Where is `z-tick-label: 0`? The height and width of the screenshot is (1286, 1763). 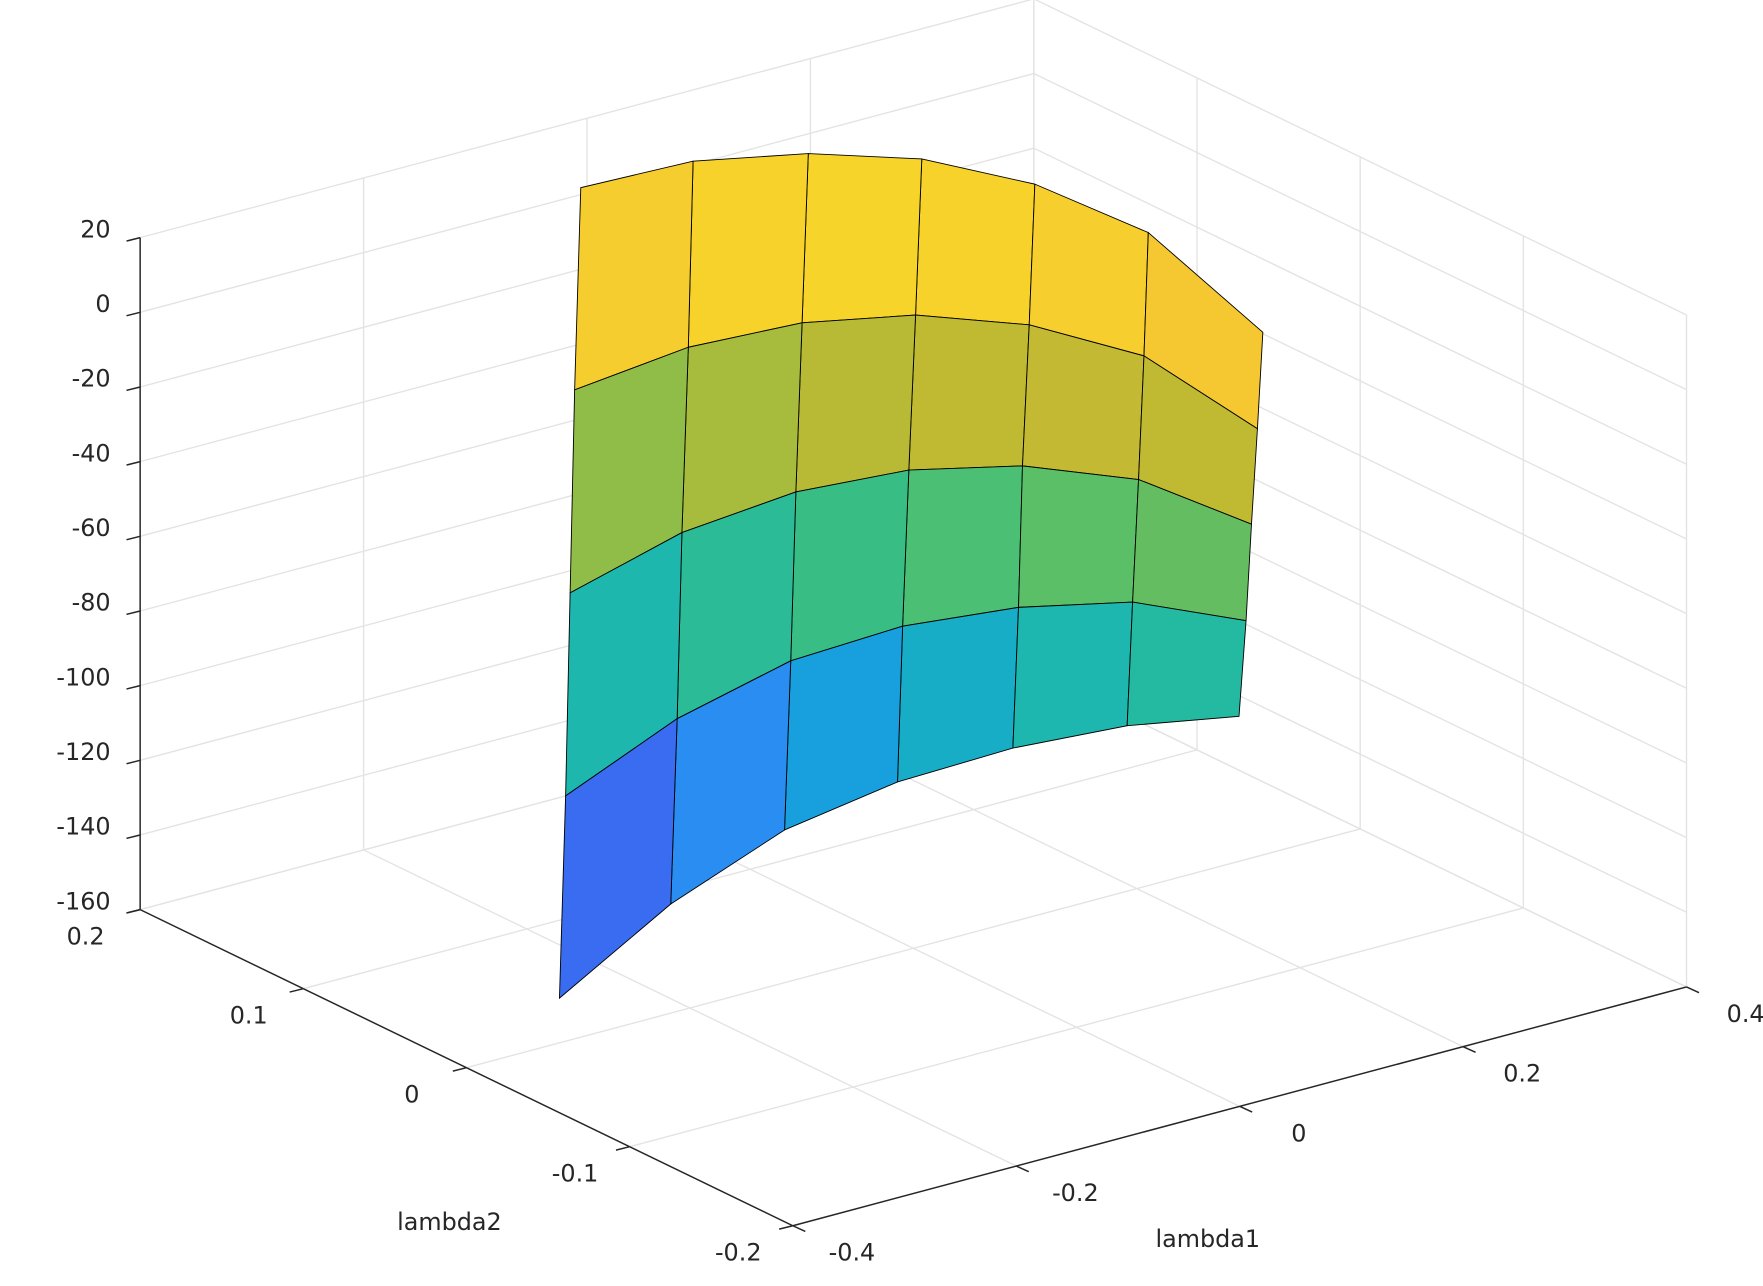
z-tick-label: 0 is located at coordinates (102, 304).